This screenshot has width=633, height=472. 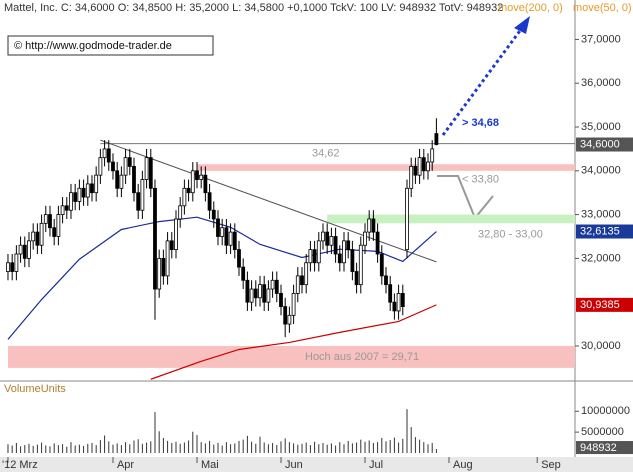 I want to click on target-label: < 33,80, so click(x=480, y=179).